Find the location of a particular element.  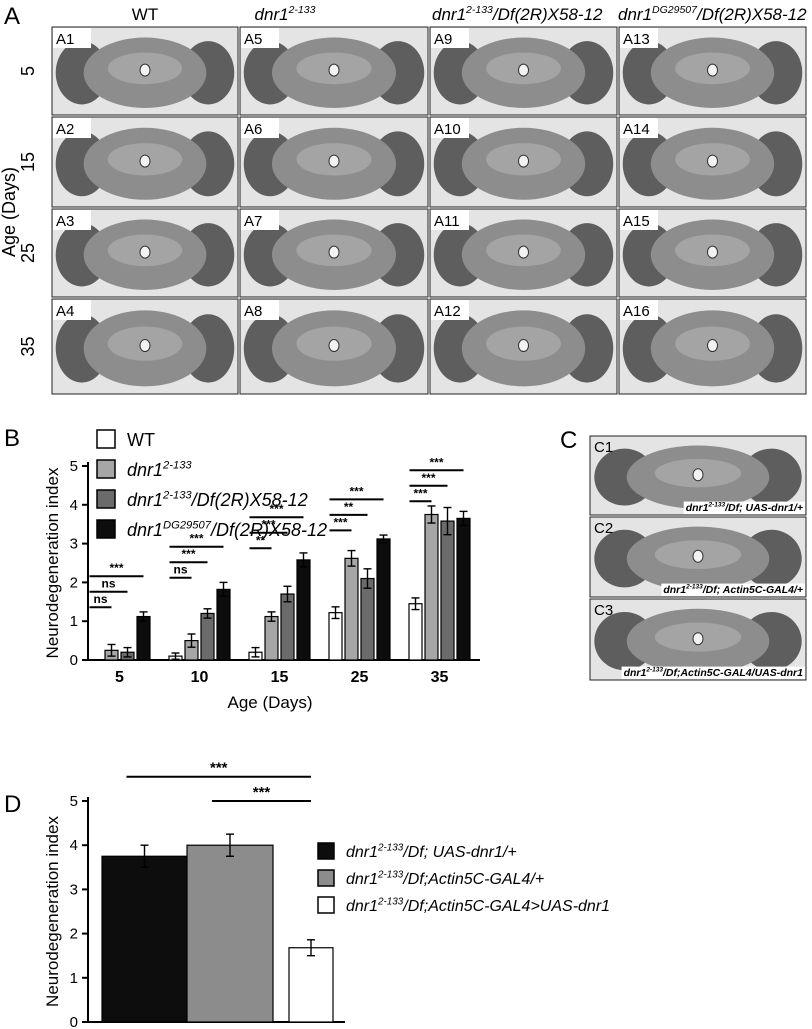

significance-label: ** is located at coordinates (349, 507).